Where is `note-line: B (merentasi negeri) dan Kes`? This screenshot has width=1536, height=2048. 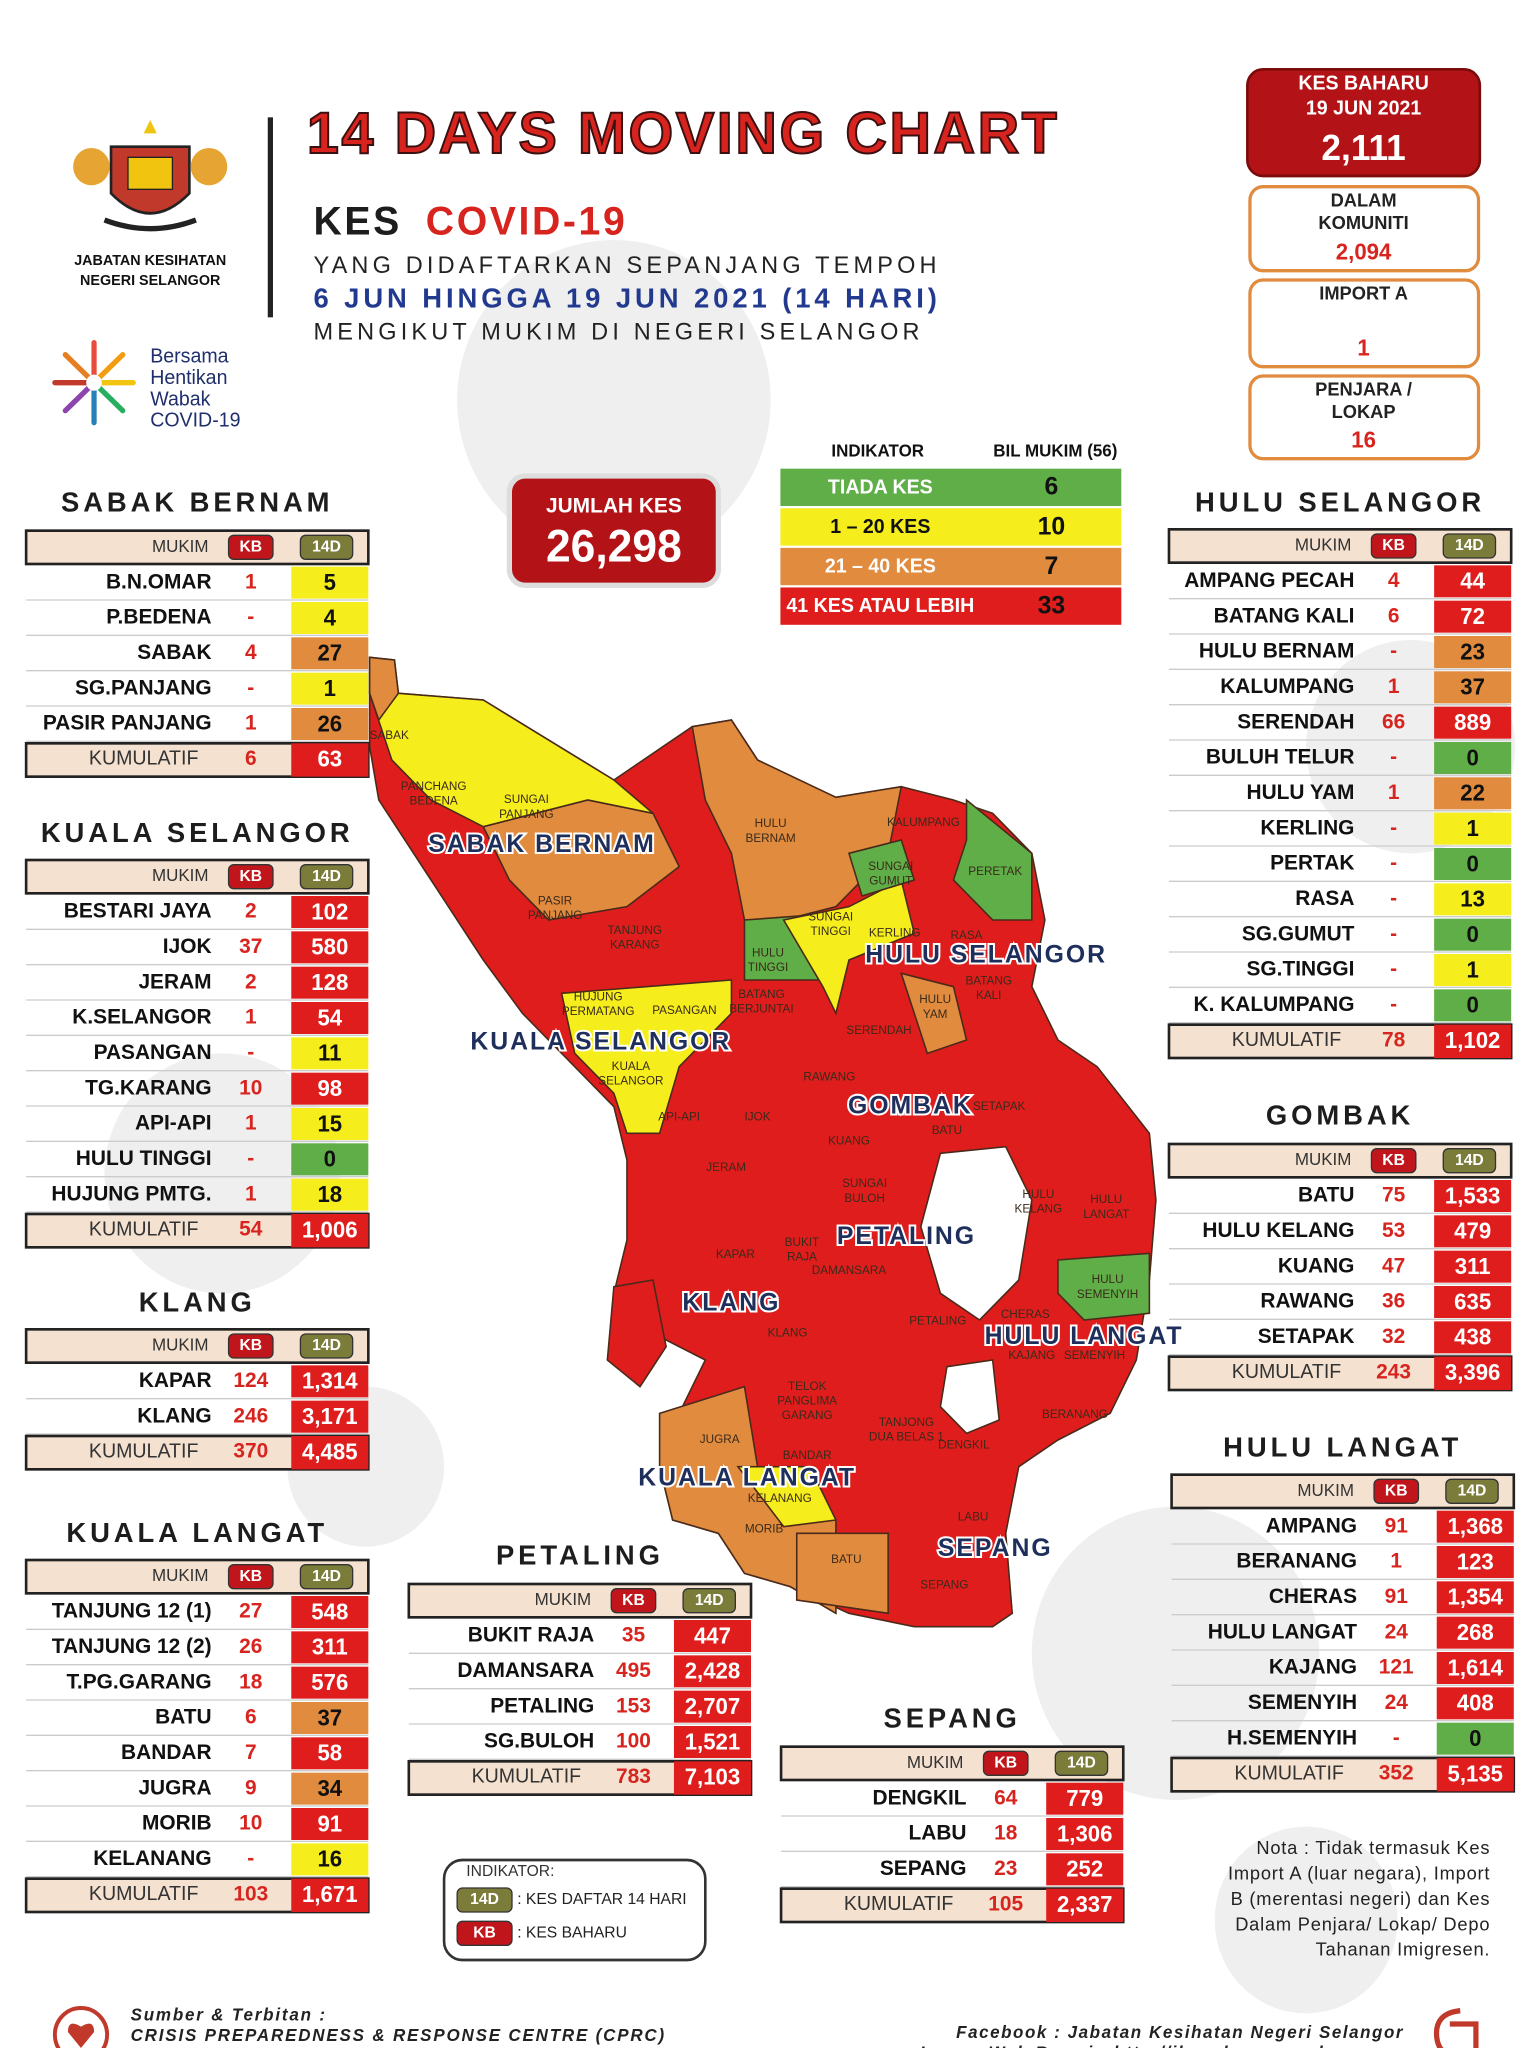 note-line: B (merentasi negeri) dan Kes is located at coordinates (1361, 1898).